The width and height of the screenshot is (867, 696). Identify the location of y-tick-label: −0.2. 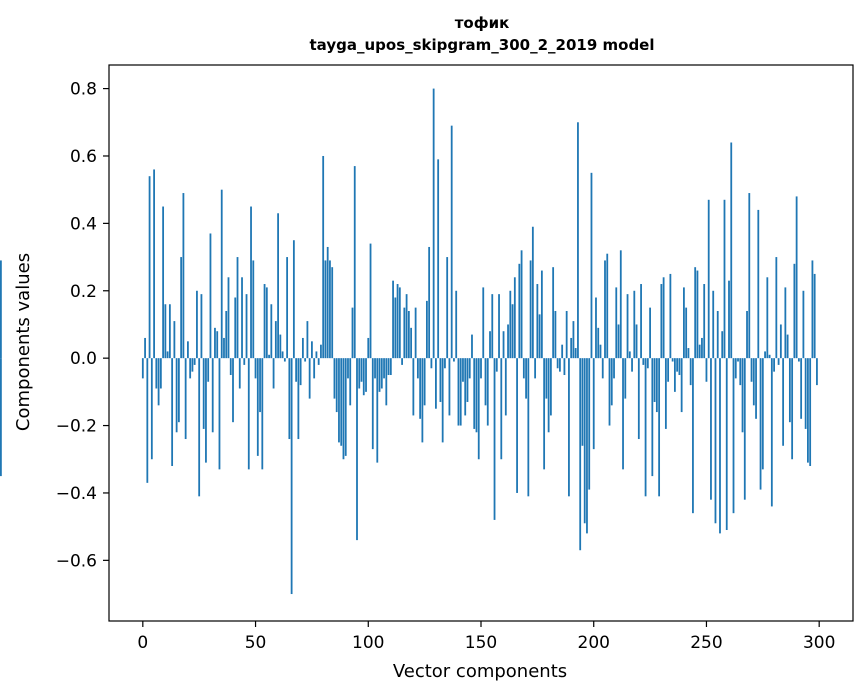
(76, 427).